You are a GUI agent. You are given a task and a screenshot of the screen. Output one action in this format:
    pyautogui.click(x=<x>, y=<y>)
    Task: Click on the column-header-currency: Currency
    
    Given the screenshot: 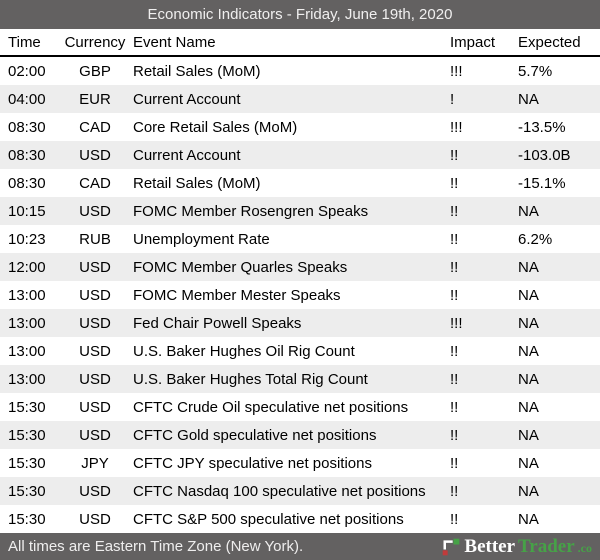 What is the action you would take?
    pyautogui.click(x=95, y=42)
    